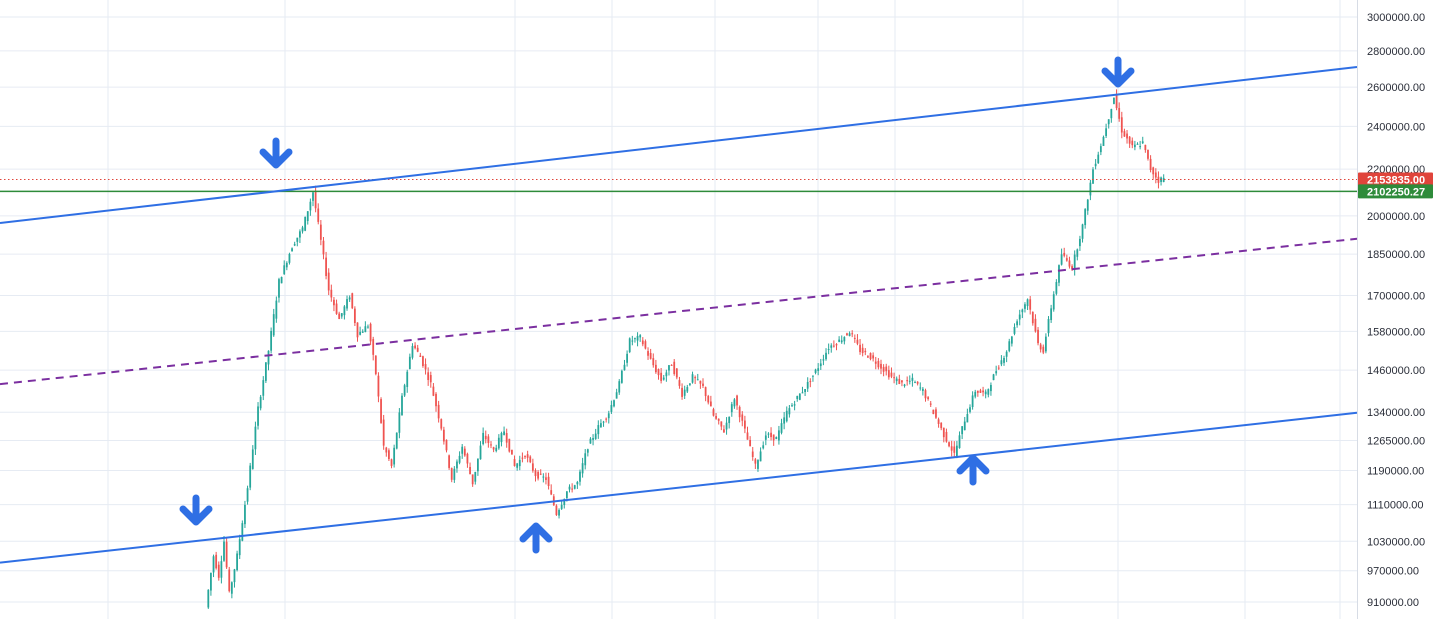 Image resolution: width=1435 pixels, height=624 pixels. What do you see at coordinates (1395, 506) in the screenshot?
I see `y-tick-label: 1110000.00` at bounding box center [1395, 506].